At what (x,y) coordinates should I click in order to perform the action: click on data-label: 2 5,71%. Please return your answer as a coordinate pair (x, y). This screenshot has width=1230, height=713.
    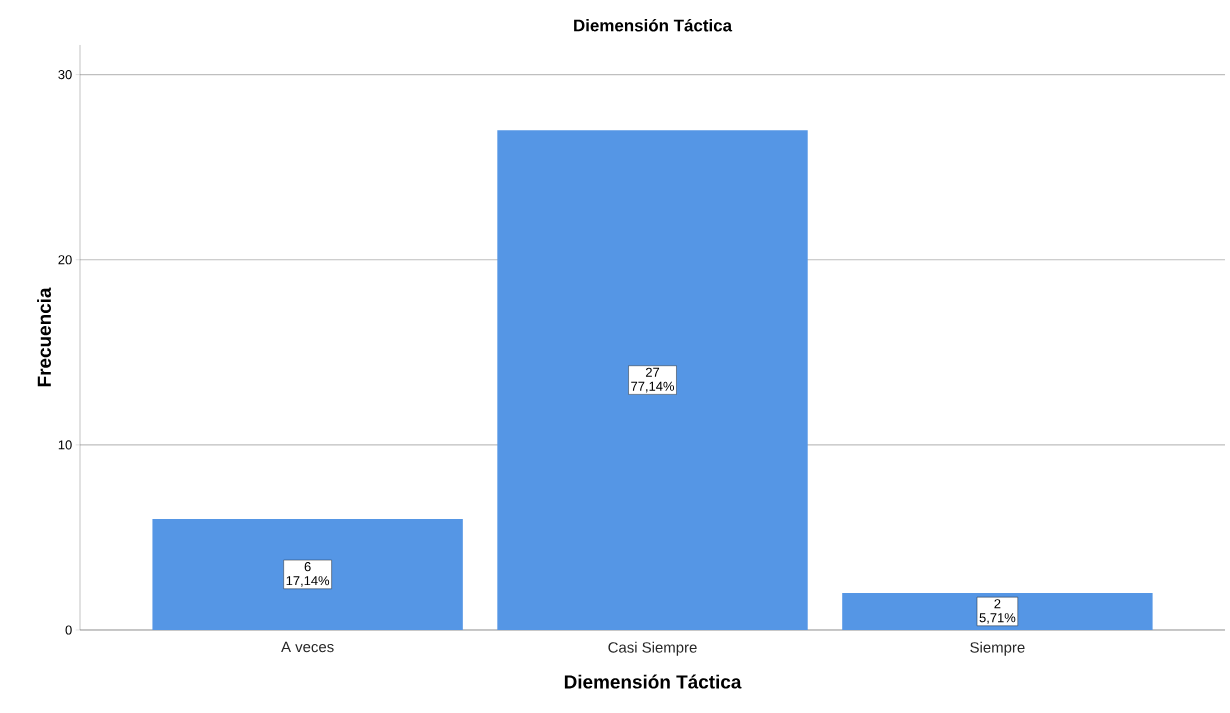
    Looking at the image, I should click on (997, 611).